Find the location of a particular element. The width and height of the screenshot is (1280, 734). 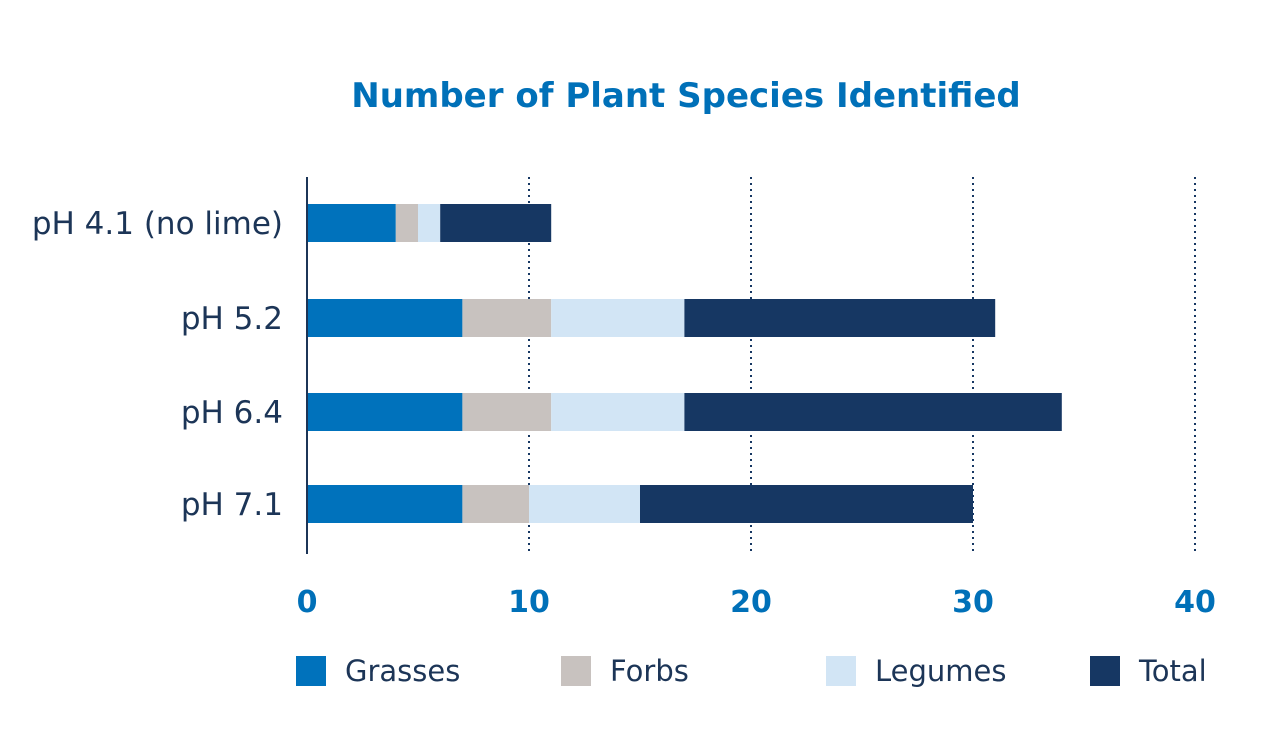

x-axis-tick-labels: 0 10 20 30 40 is located at coordinates (756, 602).